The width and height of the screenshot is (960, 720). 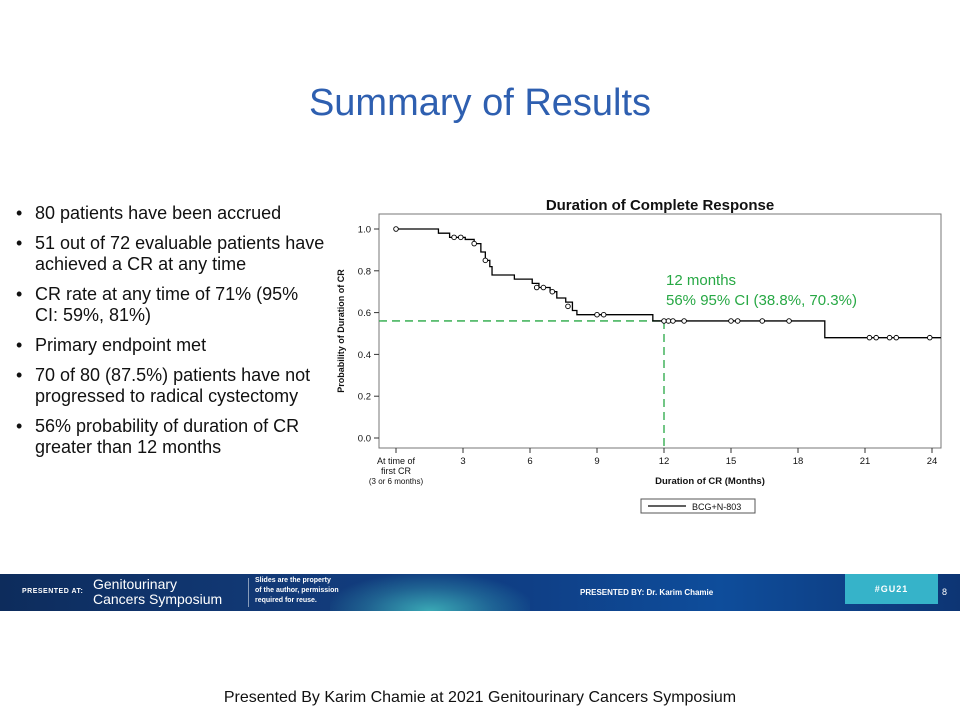 What do you see at coordinates (53, 591) in the screenshot?
I see `presented-at-label: PRESENTED AT:` at bounding box center [53, 591].